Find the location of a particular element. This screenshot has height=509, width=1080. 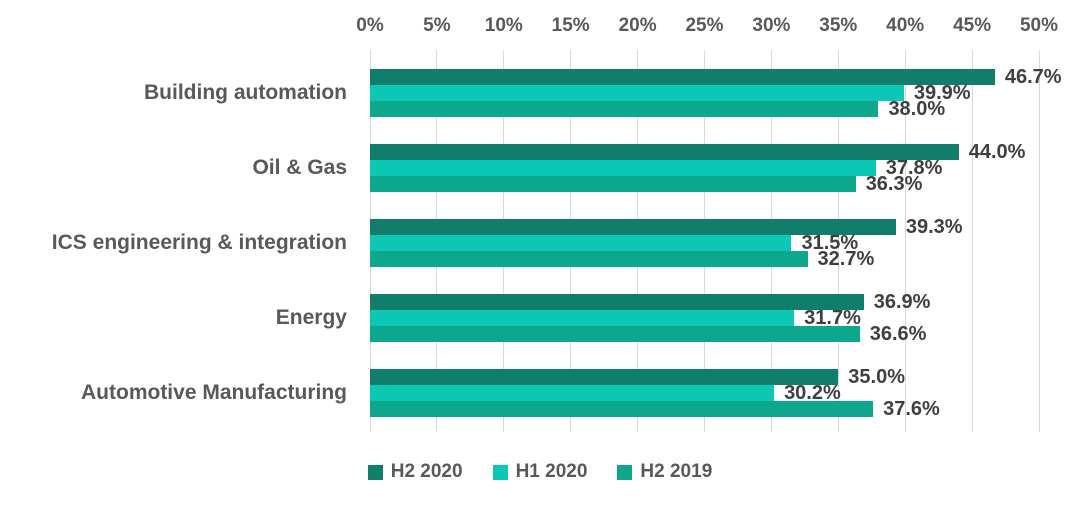

legend-label: H1 2020 is located at coordinates (551, 471).